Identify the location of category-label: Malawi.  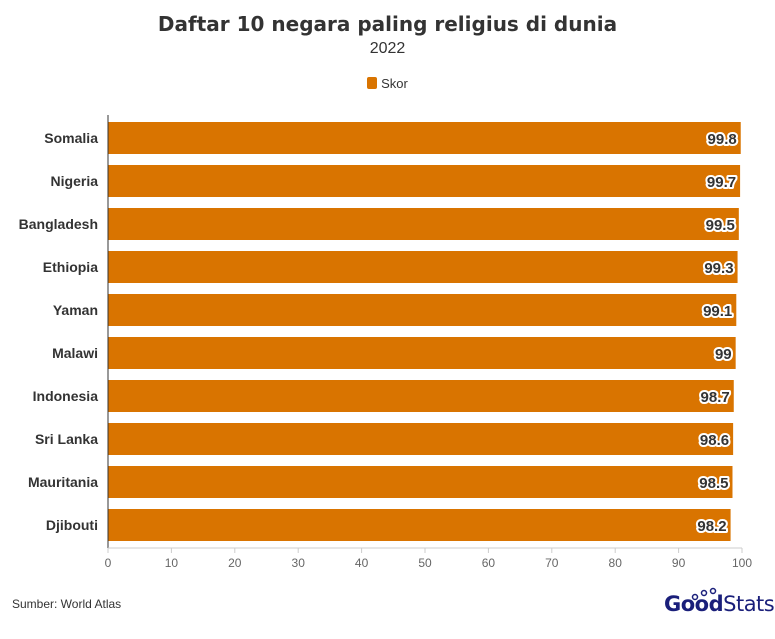
(75, 353).